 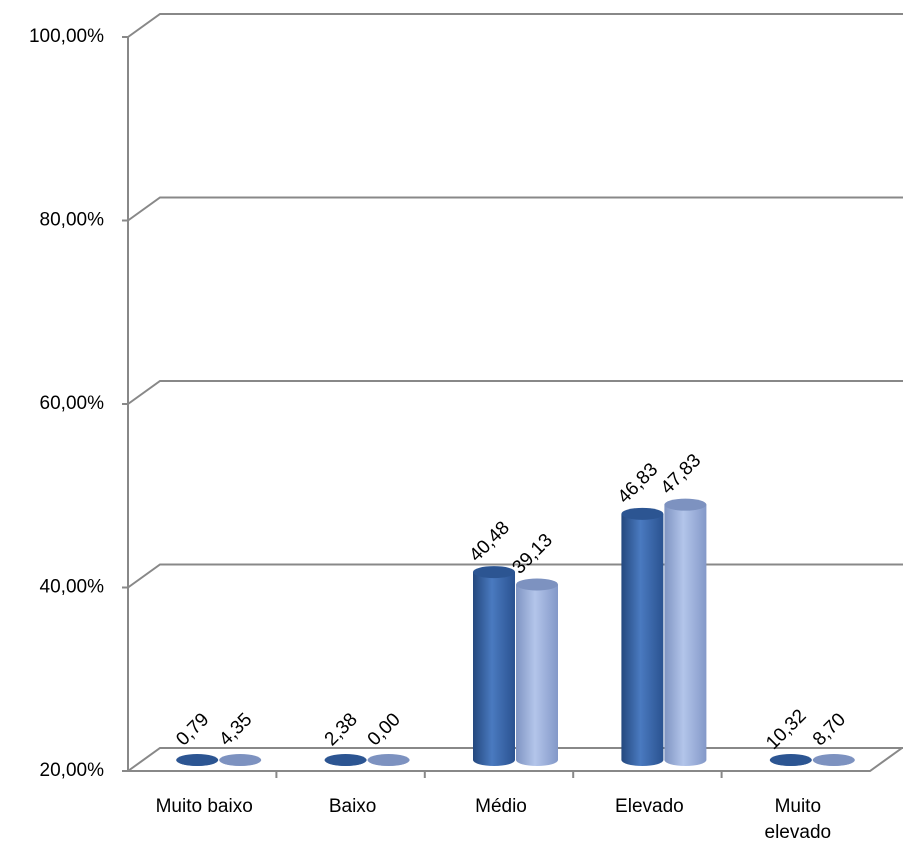 What do you see at coordinates (532, 554) in the screenshot?
I see `value-label: 39,13` at bounding box center [532, 554].